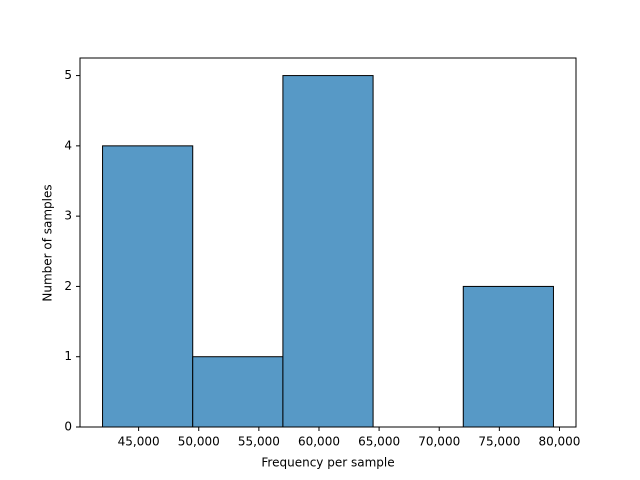  What do you see at coordinates (68, 427) in the screenshot?
I see `y-tick-label: 0` at bounding box center [68, 427].